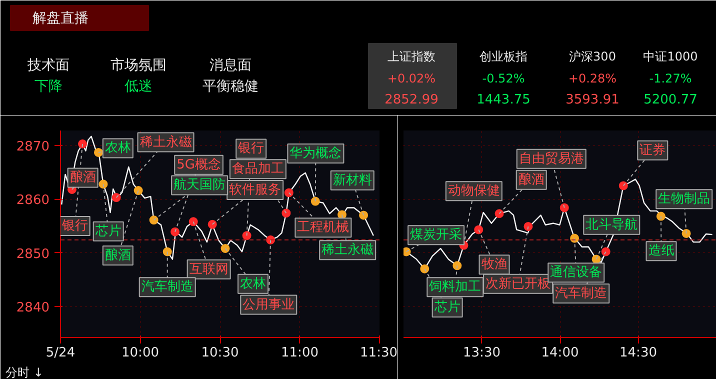  I want to click on text: 3593.91, so click(593, 100).